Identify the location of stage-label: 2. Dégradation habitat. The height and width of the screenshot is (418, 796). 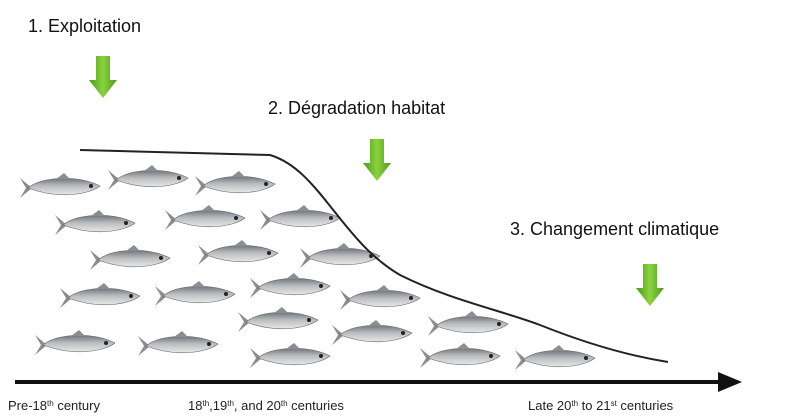
(356, 108).